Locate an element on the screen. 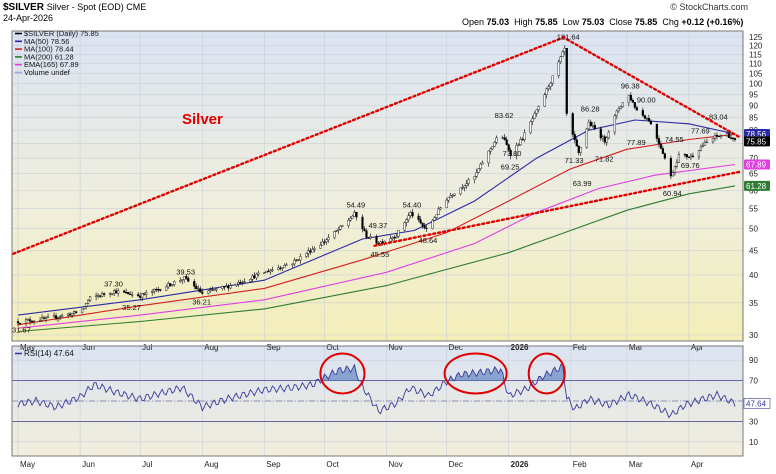 This screenshot has height=474, width=776. price-annotation: 45.55 is located at coordinates (380, 254).